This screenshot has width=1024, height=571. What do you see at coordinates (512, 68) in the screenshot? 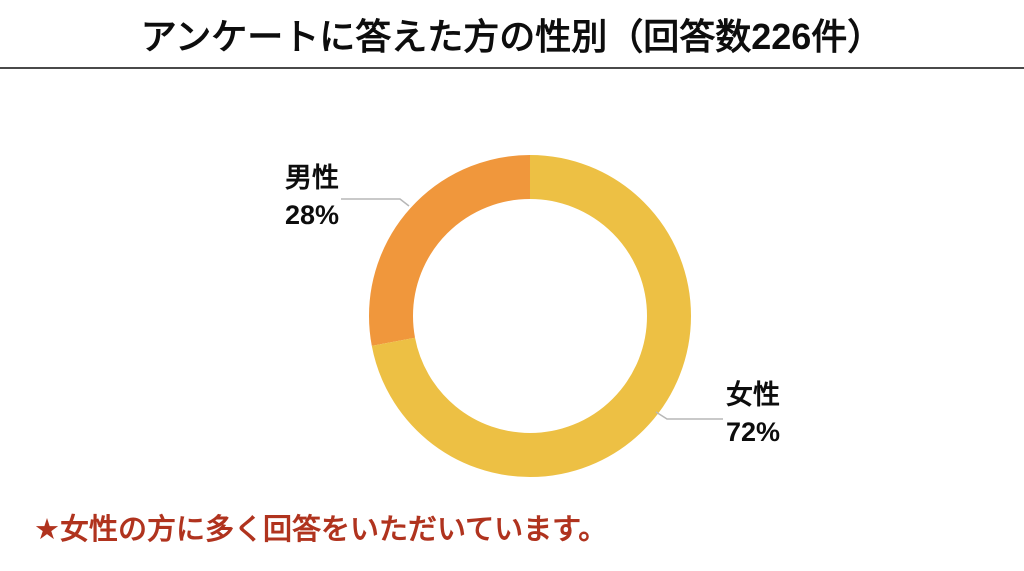
I see `title-divider` at bounding box center [512, 68].